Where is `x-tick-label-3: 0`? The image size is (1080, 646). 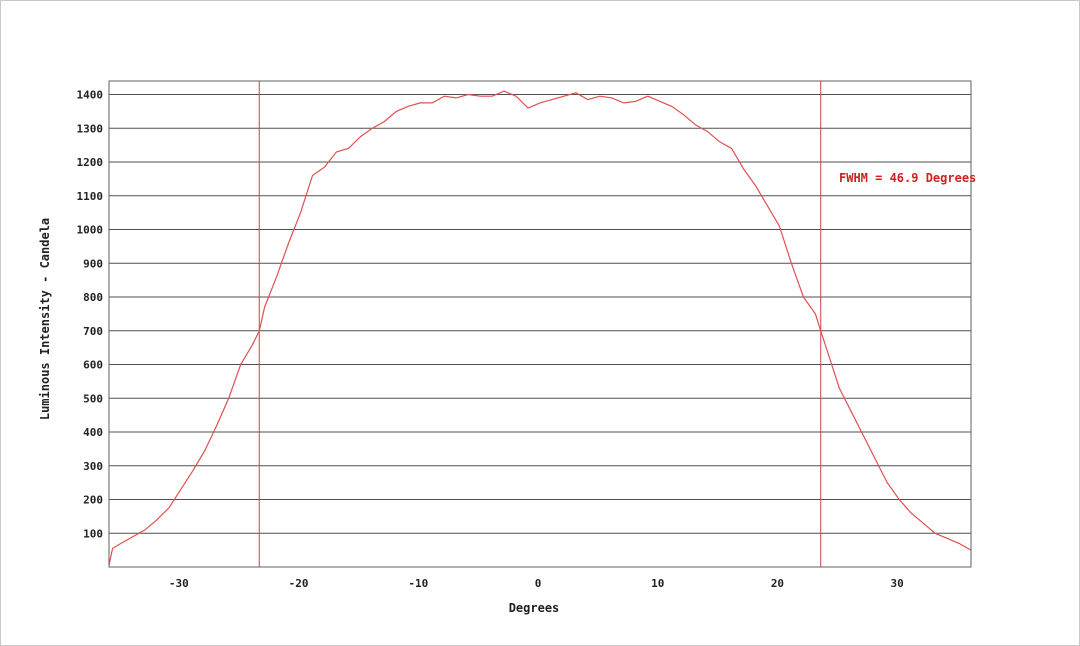
x-tick-label-3: 0 is located at coordinates (538, 583).